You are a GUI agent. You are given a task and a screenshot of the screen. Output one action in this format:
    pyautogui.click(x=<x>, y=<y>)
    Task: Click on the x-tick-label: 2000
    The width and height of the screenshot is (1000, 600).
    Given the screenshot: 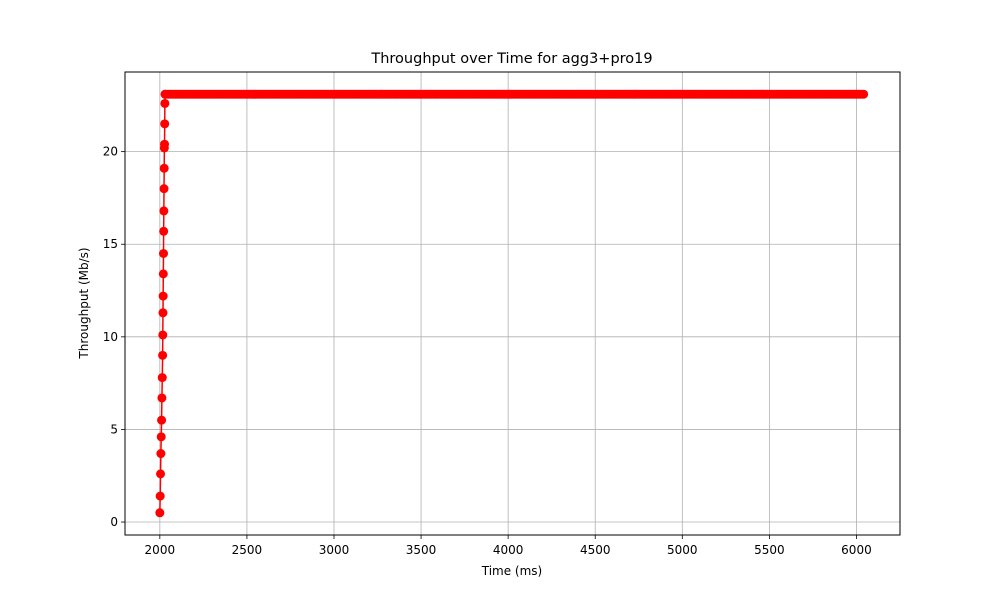 What is the action you would take?
    pyautogui.click(x=160, y=550)
    